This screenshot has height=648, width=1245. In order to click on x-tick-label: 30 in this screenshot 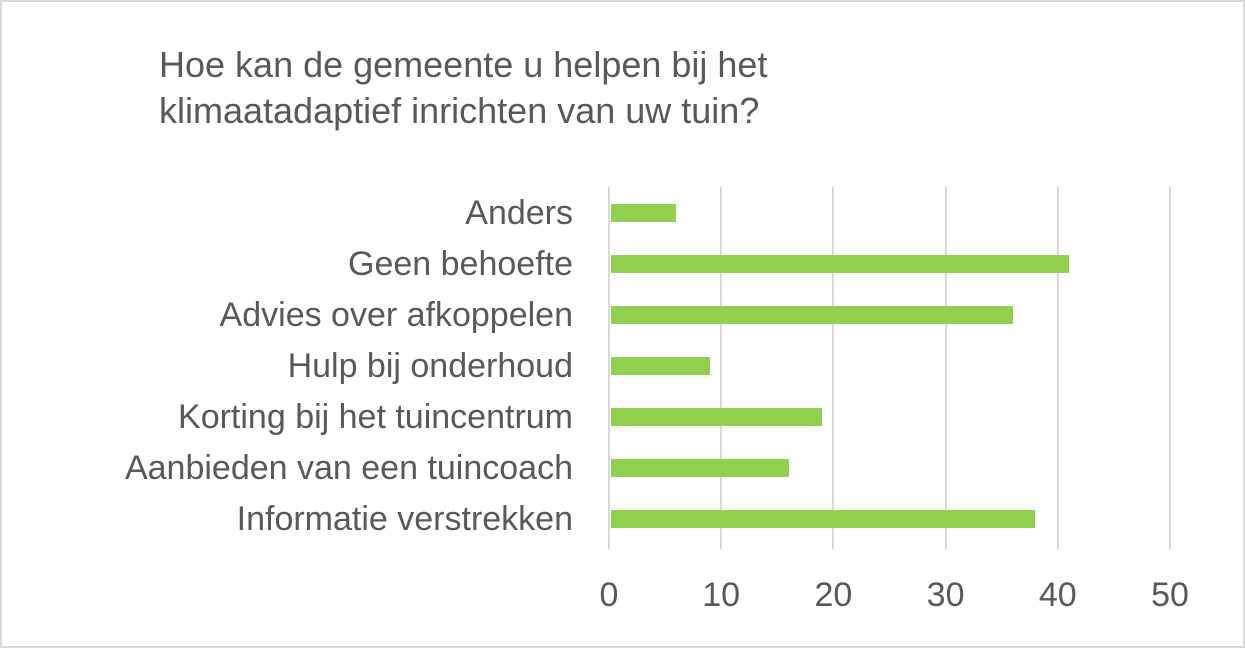, I will do `click(945, 595)`.